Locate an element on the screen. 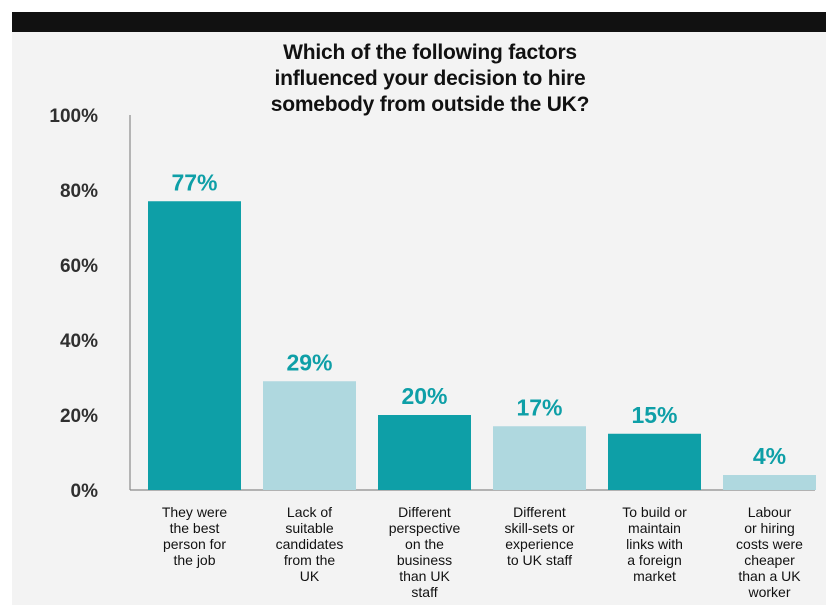 The image size is (826, 605). data-label: 15% is located at coordinates (654, 415).